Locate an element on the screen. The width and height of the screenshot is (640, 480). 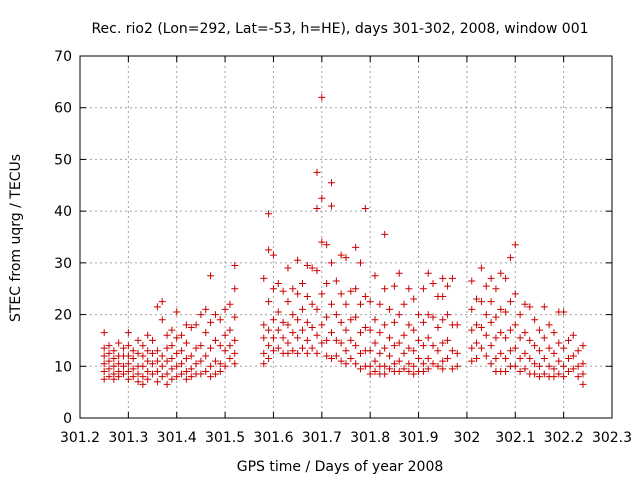
x-tick-label: 301.4 is located at coordinates (177, 438).